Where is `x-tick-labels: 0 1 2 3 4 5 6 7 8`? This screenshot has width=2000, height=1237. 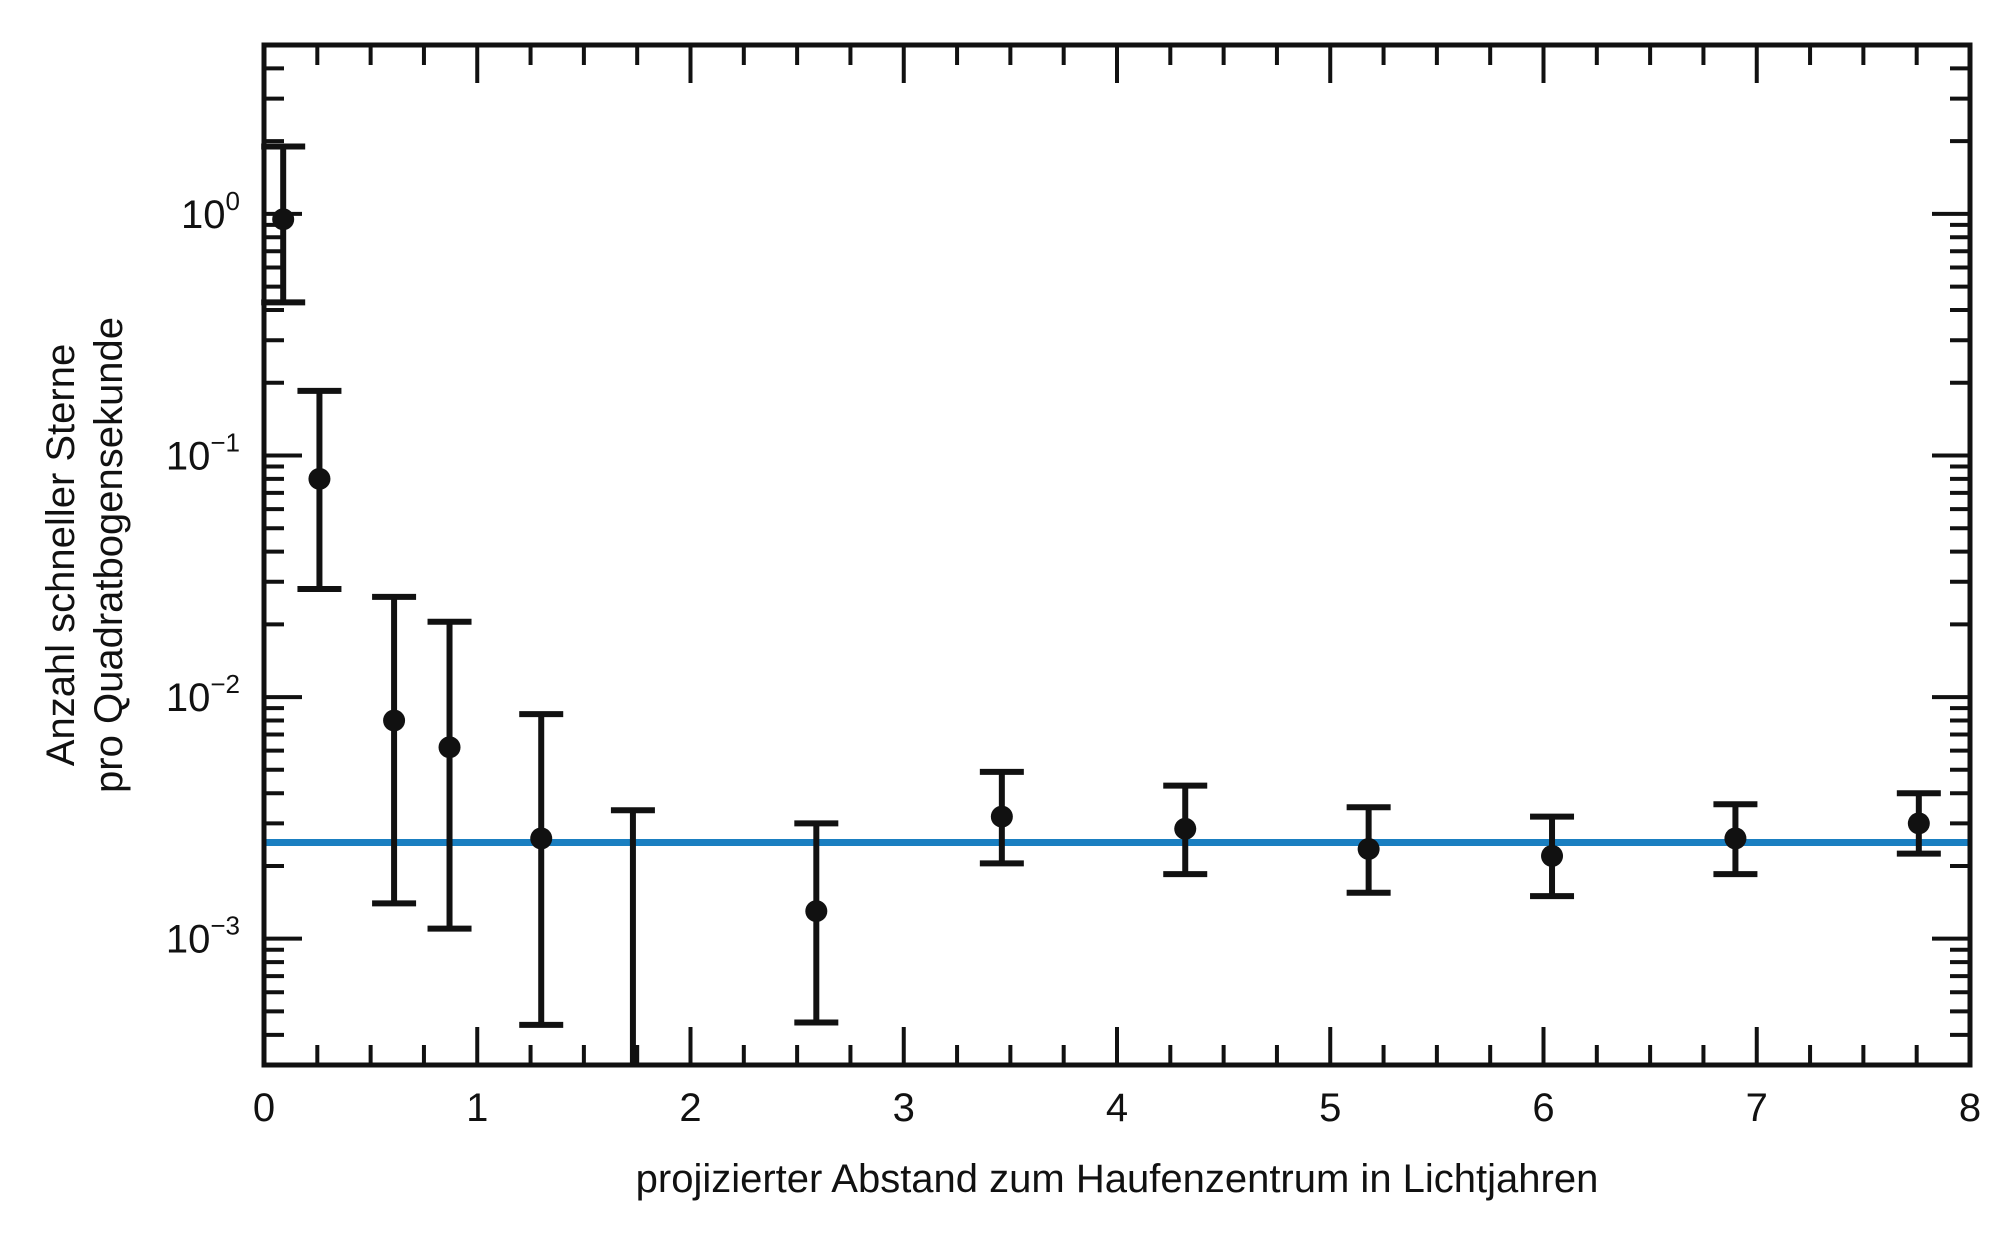 x-tick-labels: 0 1 2 3 4 5 6 7 8 is located at coordinates (1117, 1108).